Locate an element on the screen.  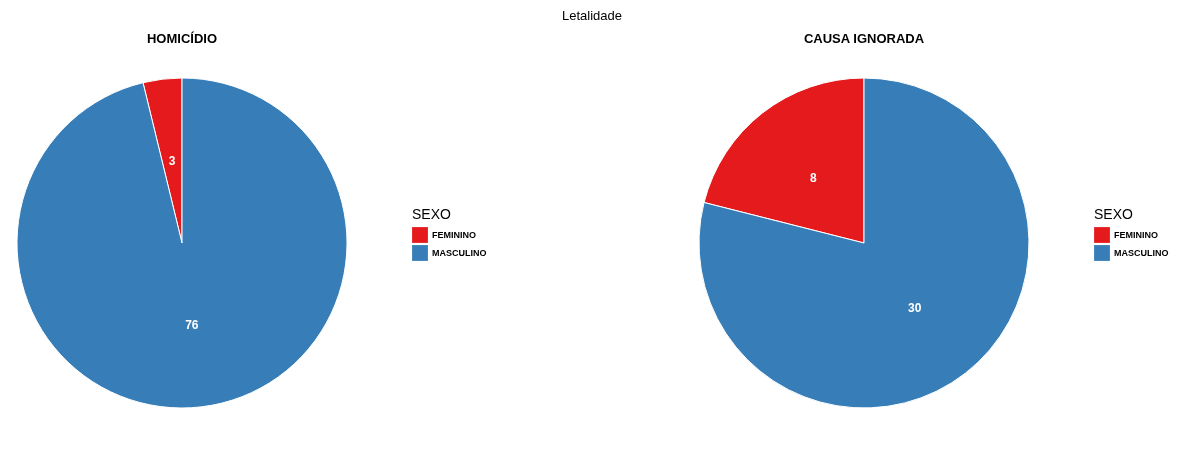
chart-title: HOMICÍDIO is located at coordinates (182, 38).